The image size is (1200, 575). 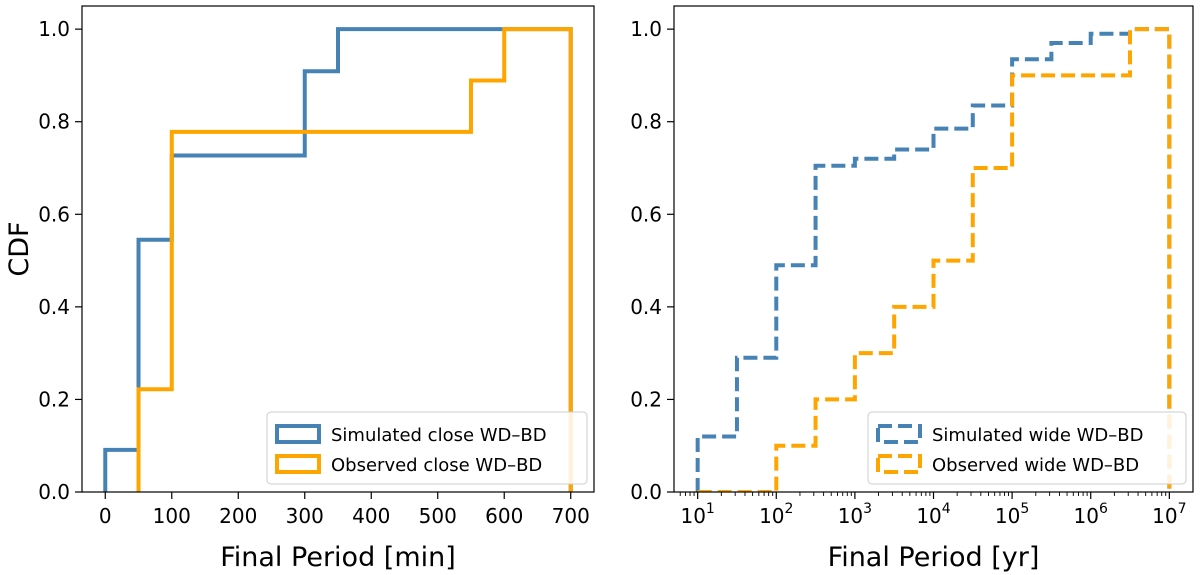 I want to click on x-tick-label: 10³, so click(x=855, y=514).